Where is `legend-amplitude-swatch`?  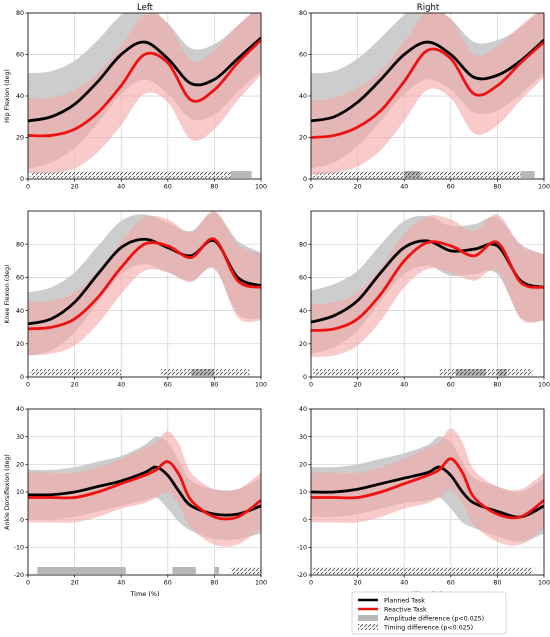 legend-amplitude-swatch is located at coordinates (368, 618).